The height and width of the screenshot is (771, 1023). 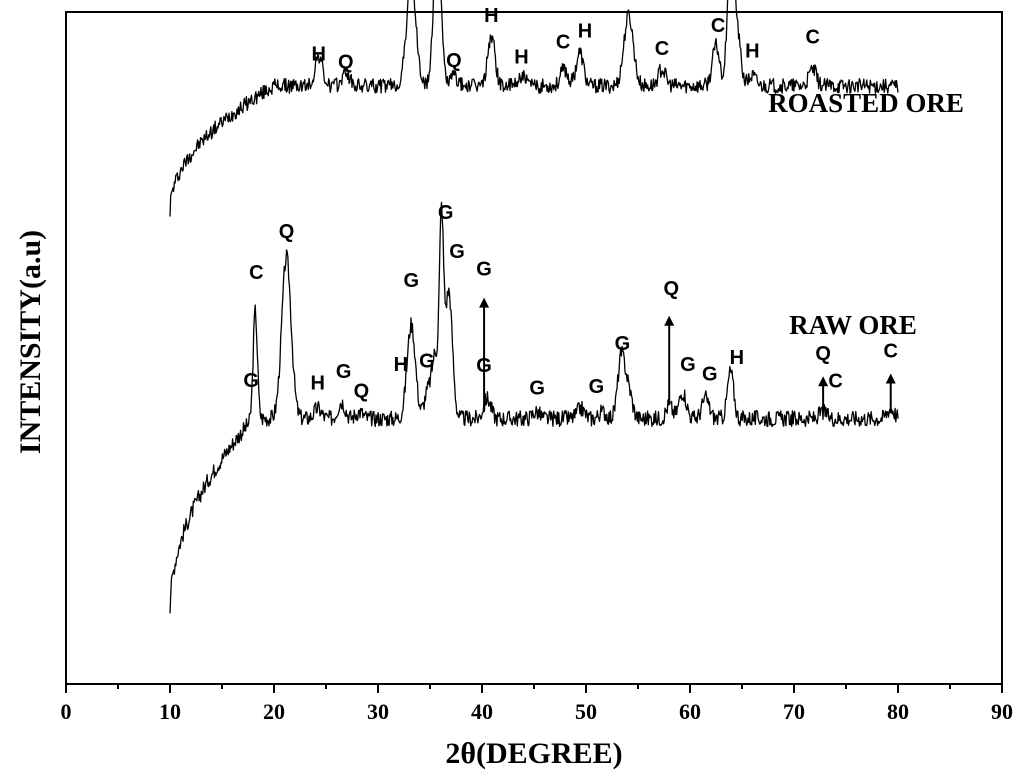 I want to click on x-tick-label: 50, so click(x=586, y=711).